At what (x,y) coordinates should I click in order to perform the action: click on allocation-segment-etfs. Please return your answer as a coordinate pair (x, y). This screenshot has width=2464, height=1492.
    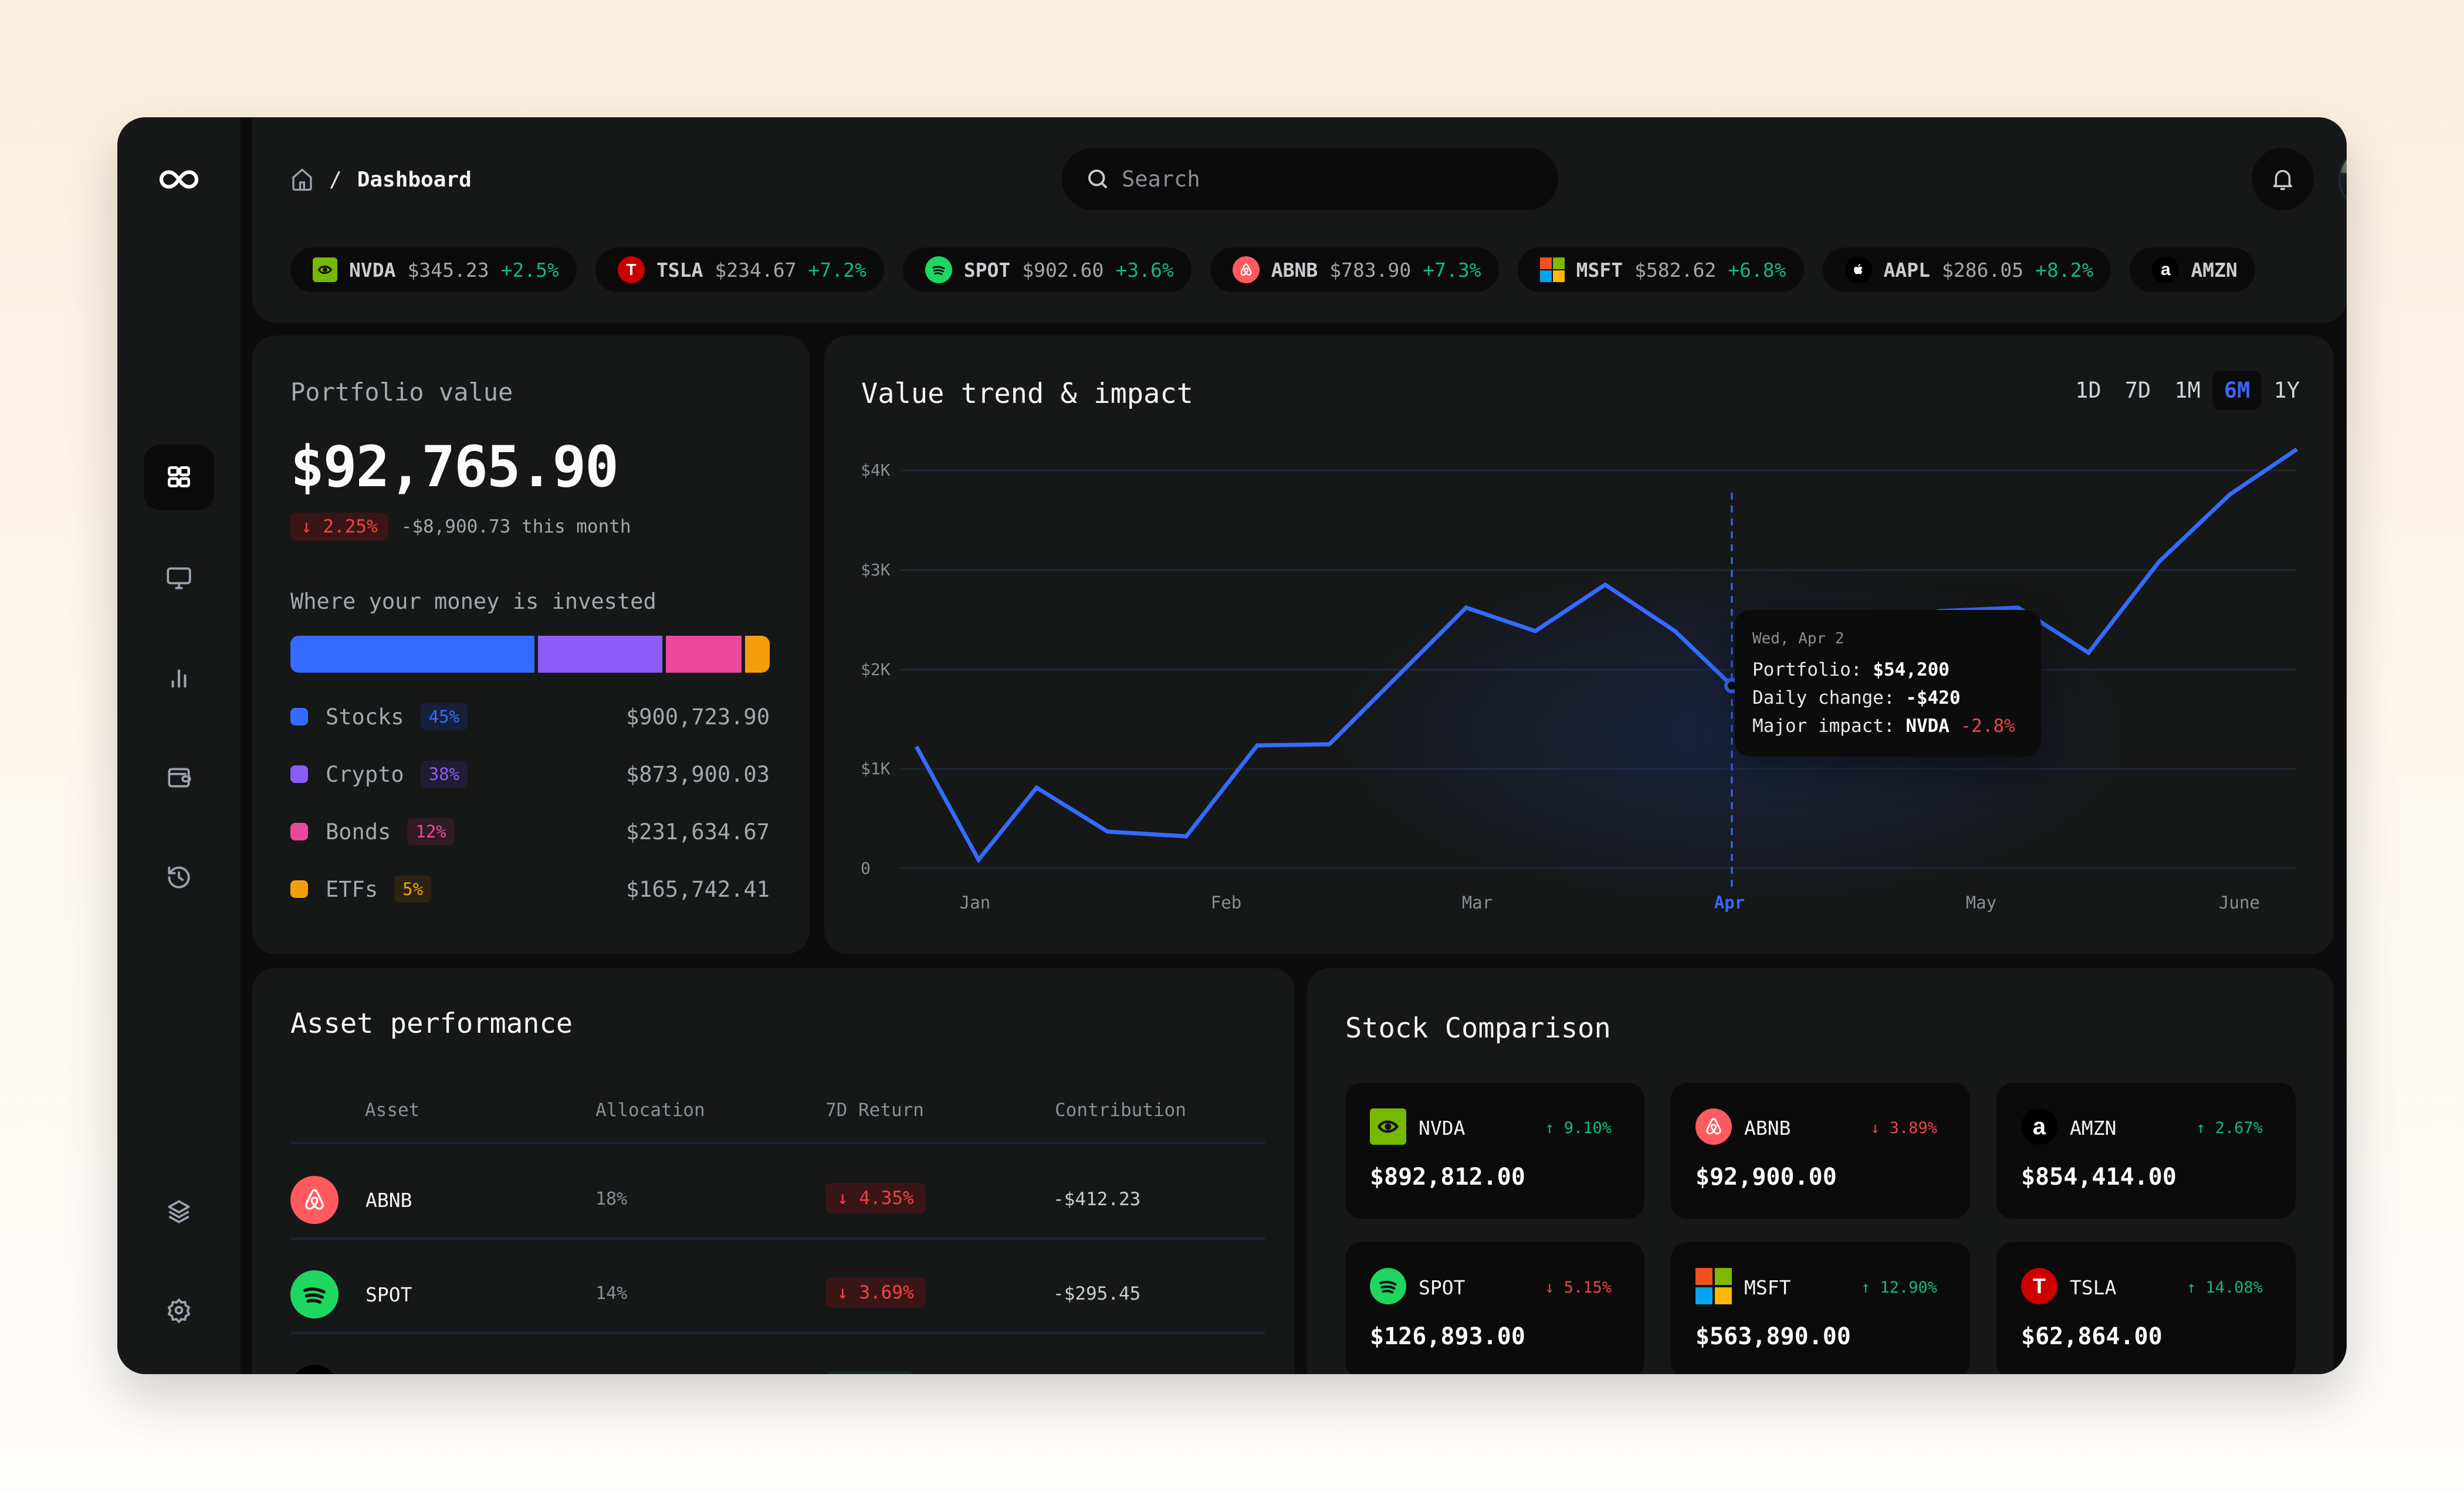
    Looking at the image, I should click on (757, 654).